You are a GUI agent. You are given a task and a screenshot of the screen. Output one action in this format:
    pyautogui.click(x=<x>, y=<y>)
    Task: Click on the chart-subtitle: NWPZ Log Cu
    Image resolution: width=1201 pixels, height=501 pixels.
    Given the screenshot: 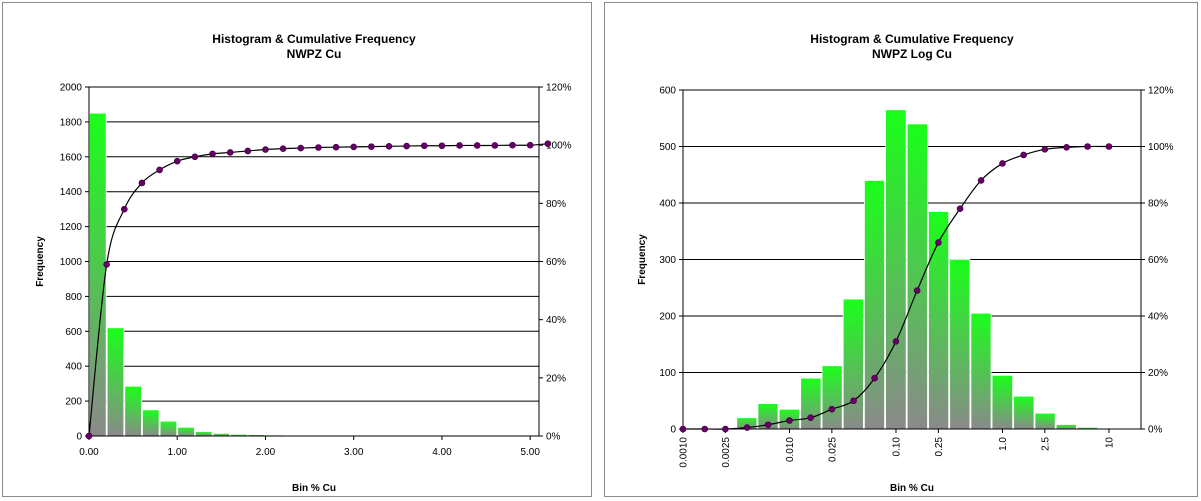 What is the action you would take?
    pyautogui.click(x=912, y=54)
    